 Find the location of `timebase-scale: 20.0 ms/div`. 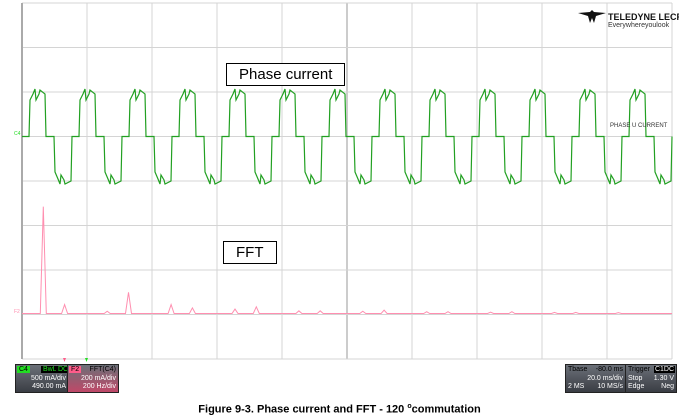

timebase-scale: 20.0 ms/div is located at coordinates (605, 378).